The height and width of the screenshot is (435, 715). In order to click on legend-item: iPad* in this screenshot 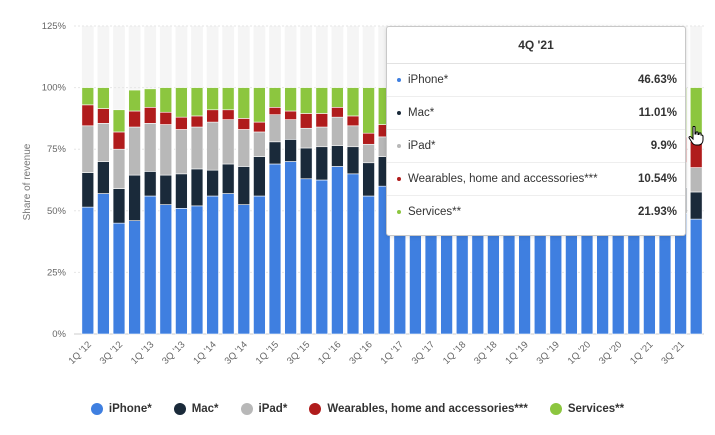, I will do `click(263, 409)`.